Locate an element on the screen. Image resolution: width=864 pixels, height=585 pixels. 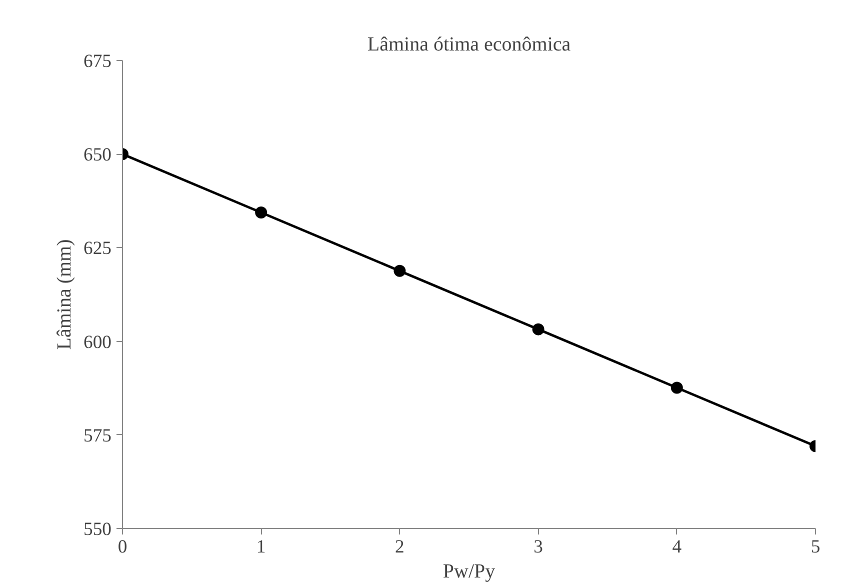
y-tick-label: 650 is located at coordinates (98, 155).